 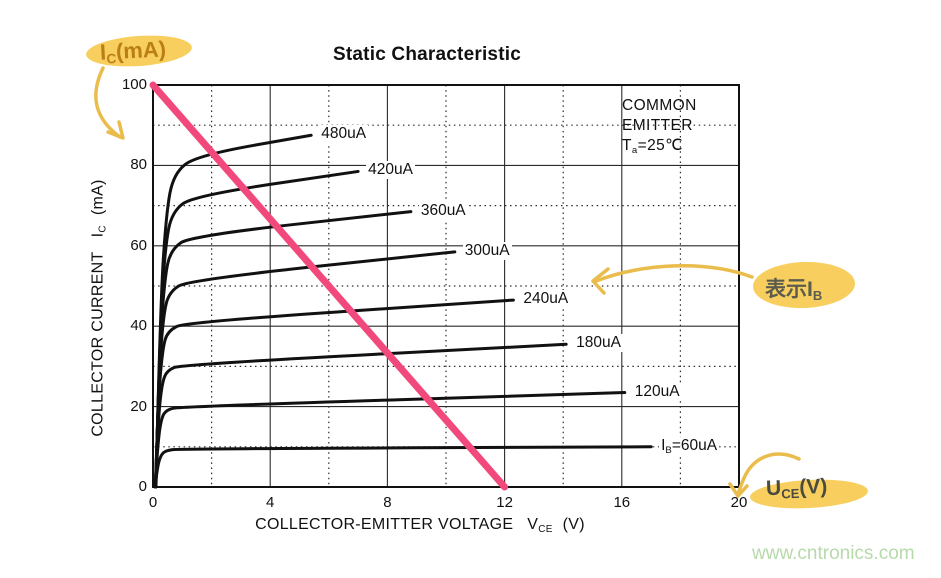 I want to click on ic-arrow-head-icon, so click(x=115, y=130).